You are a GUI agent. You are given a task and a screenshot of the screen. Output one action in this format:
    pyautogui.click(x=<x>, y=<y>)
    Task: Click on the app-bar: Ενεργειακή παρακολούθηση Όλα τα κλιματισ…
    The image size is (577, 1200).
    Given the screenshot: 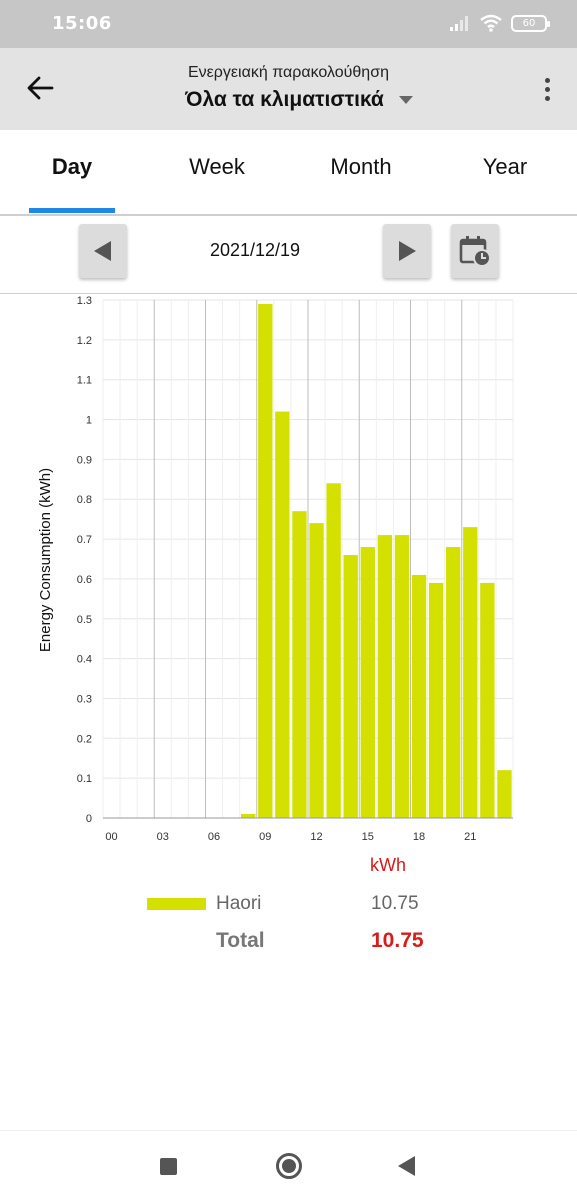 What is the action you would take?
    pyautogui.click(x=288, y=89)
    